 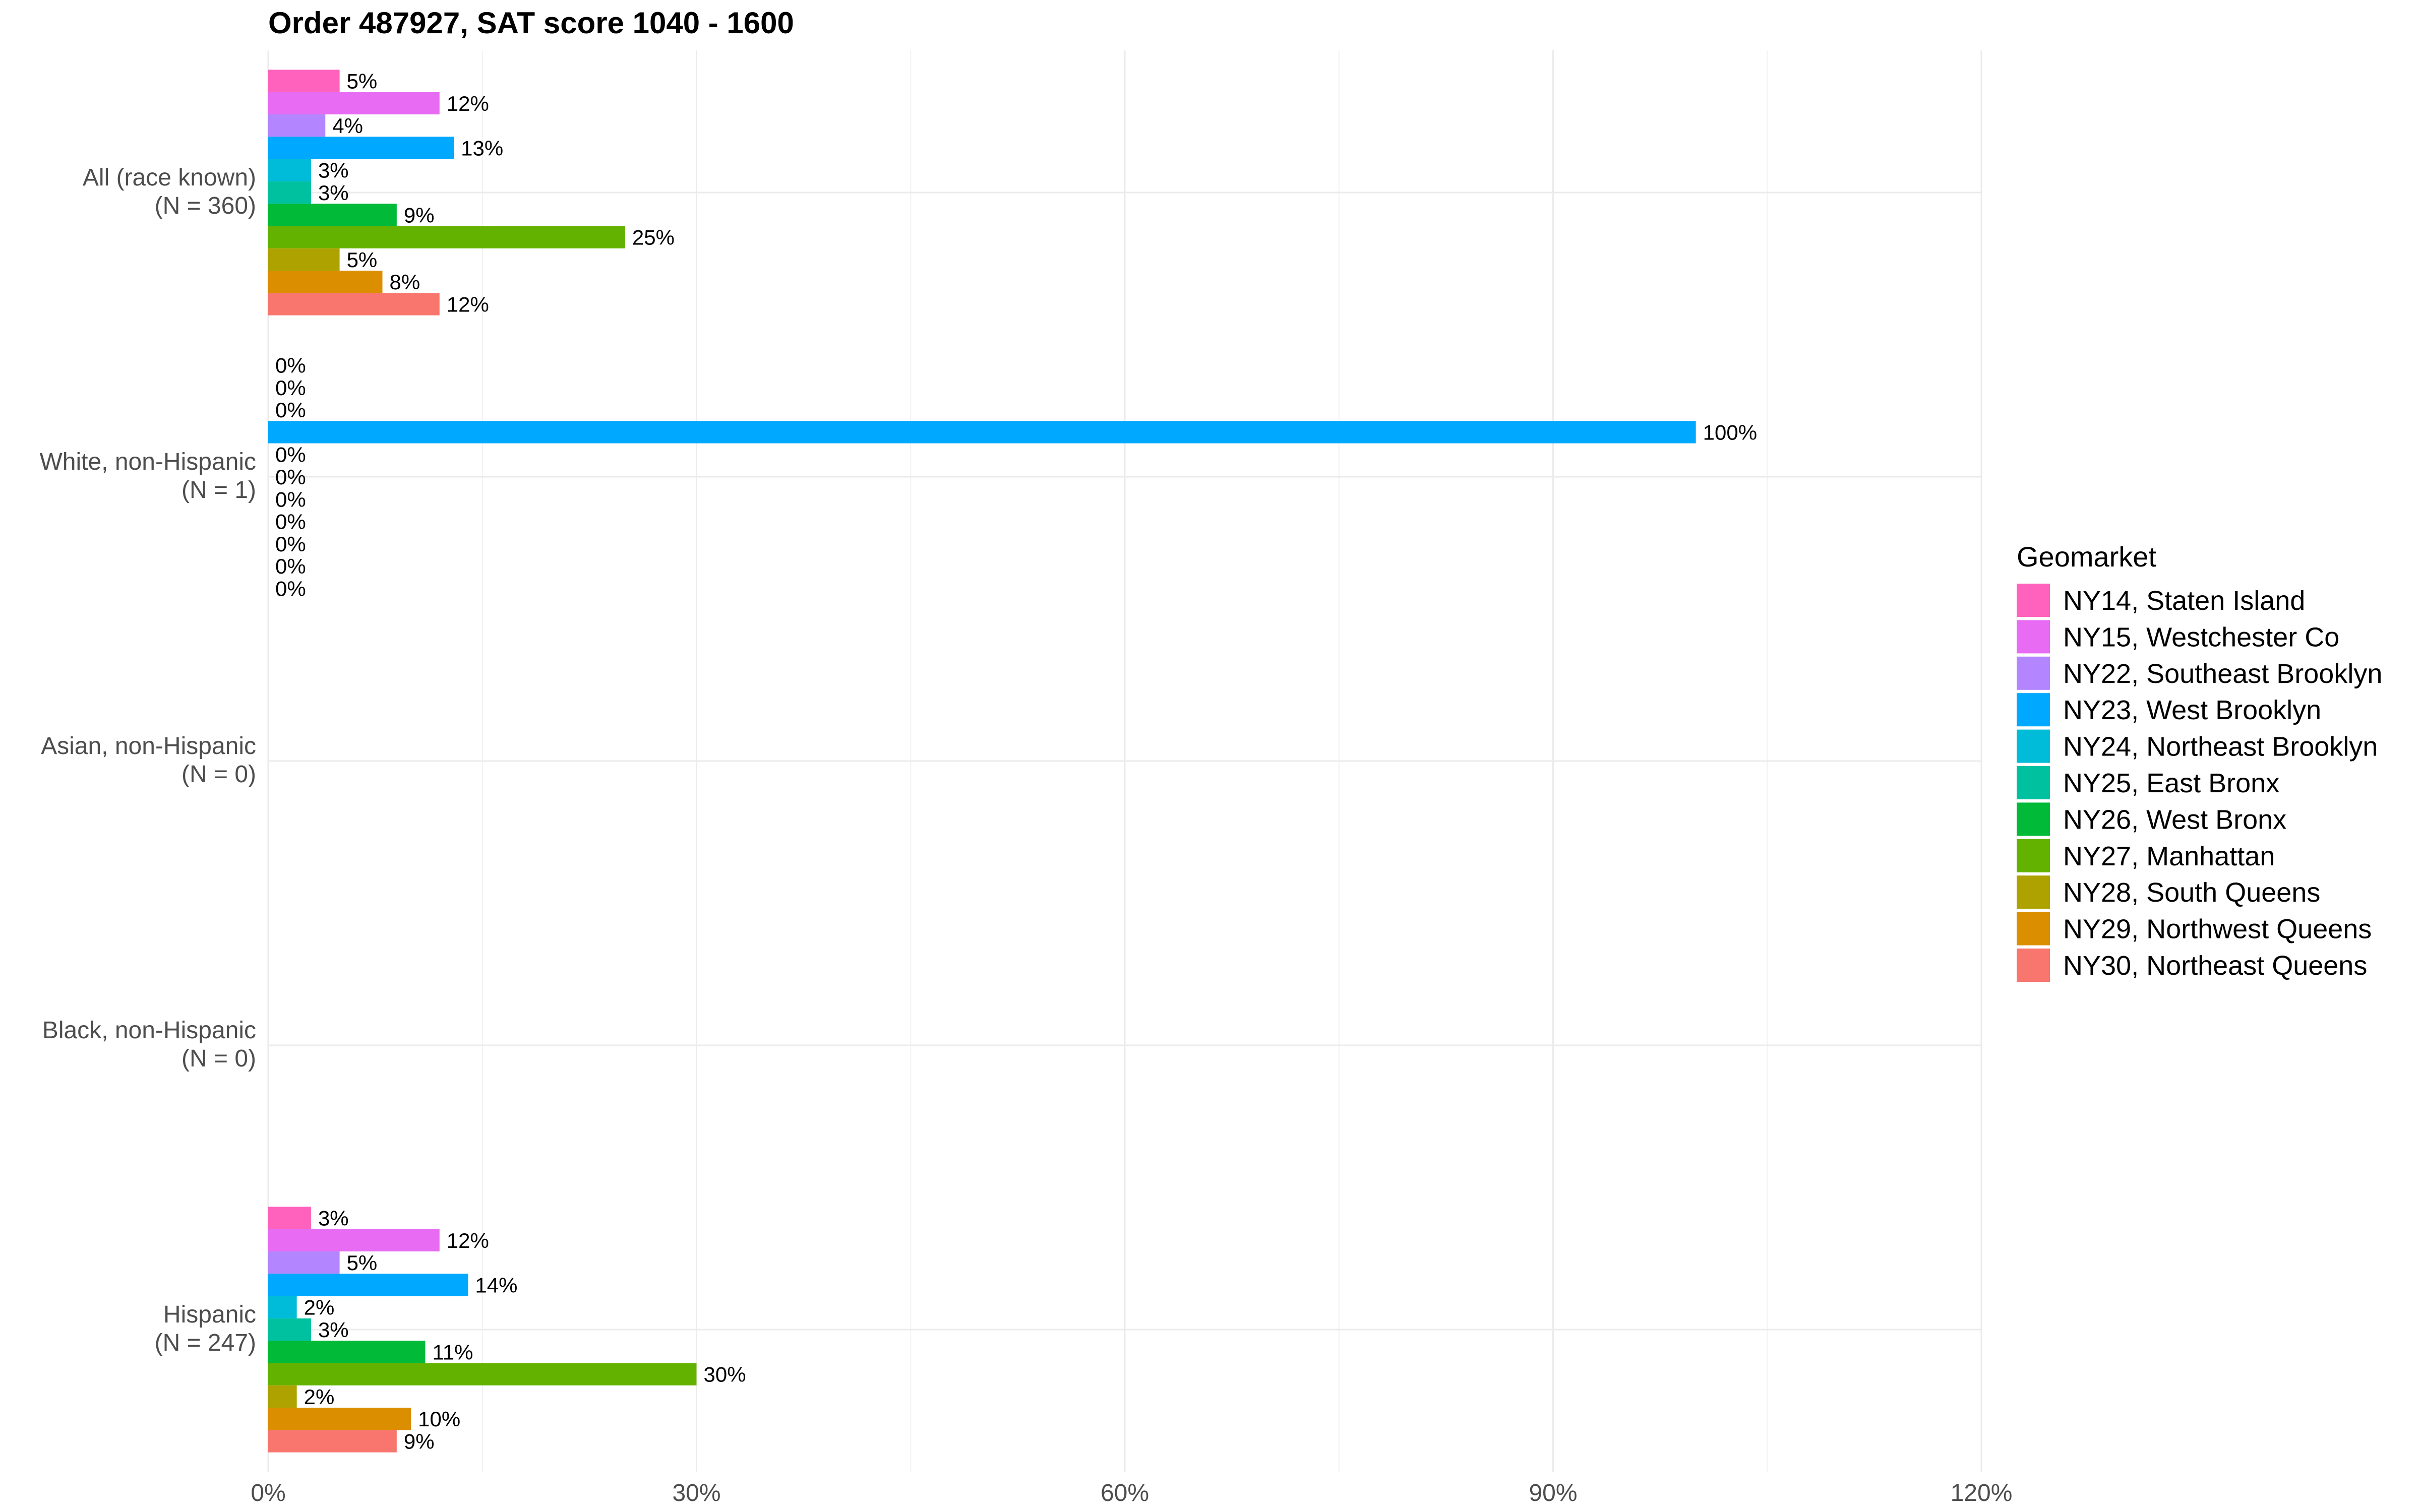 I want to click on legend-label: NY26, West Bronx, so click(x=2174, y=820).